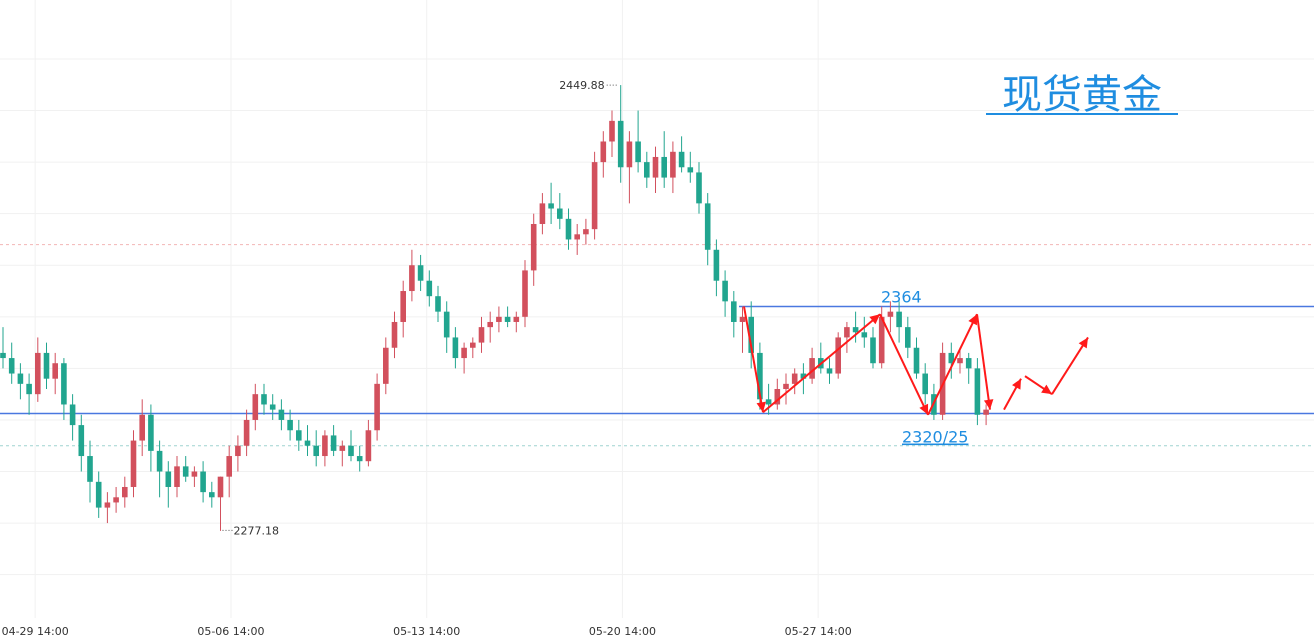 The image size is (1314, 638). I want to click on support-label: 2320/25, so click(935, 437).